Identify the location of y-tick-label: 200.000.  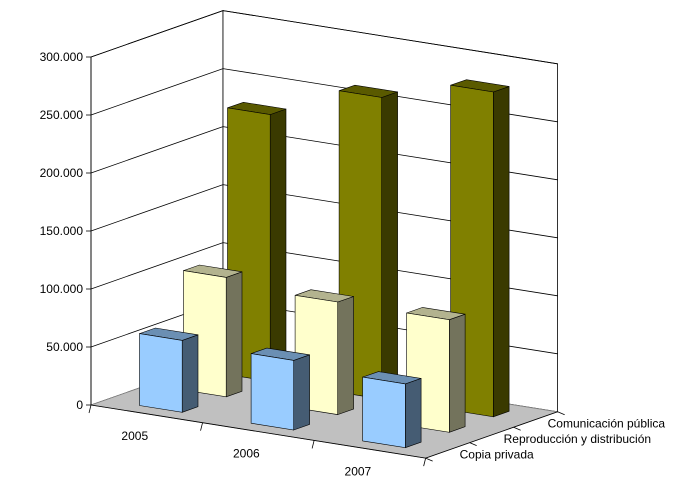
(62, 173).